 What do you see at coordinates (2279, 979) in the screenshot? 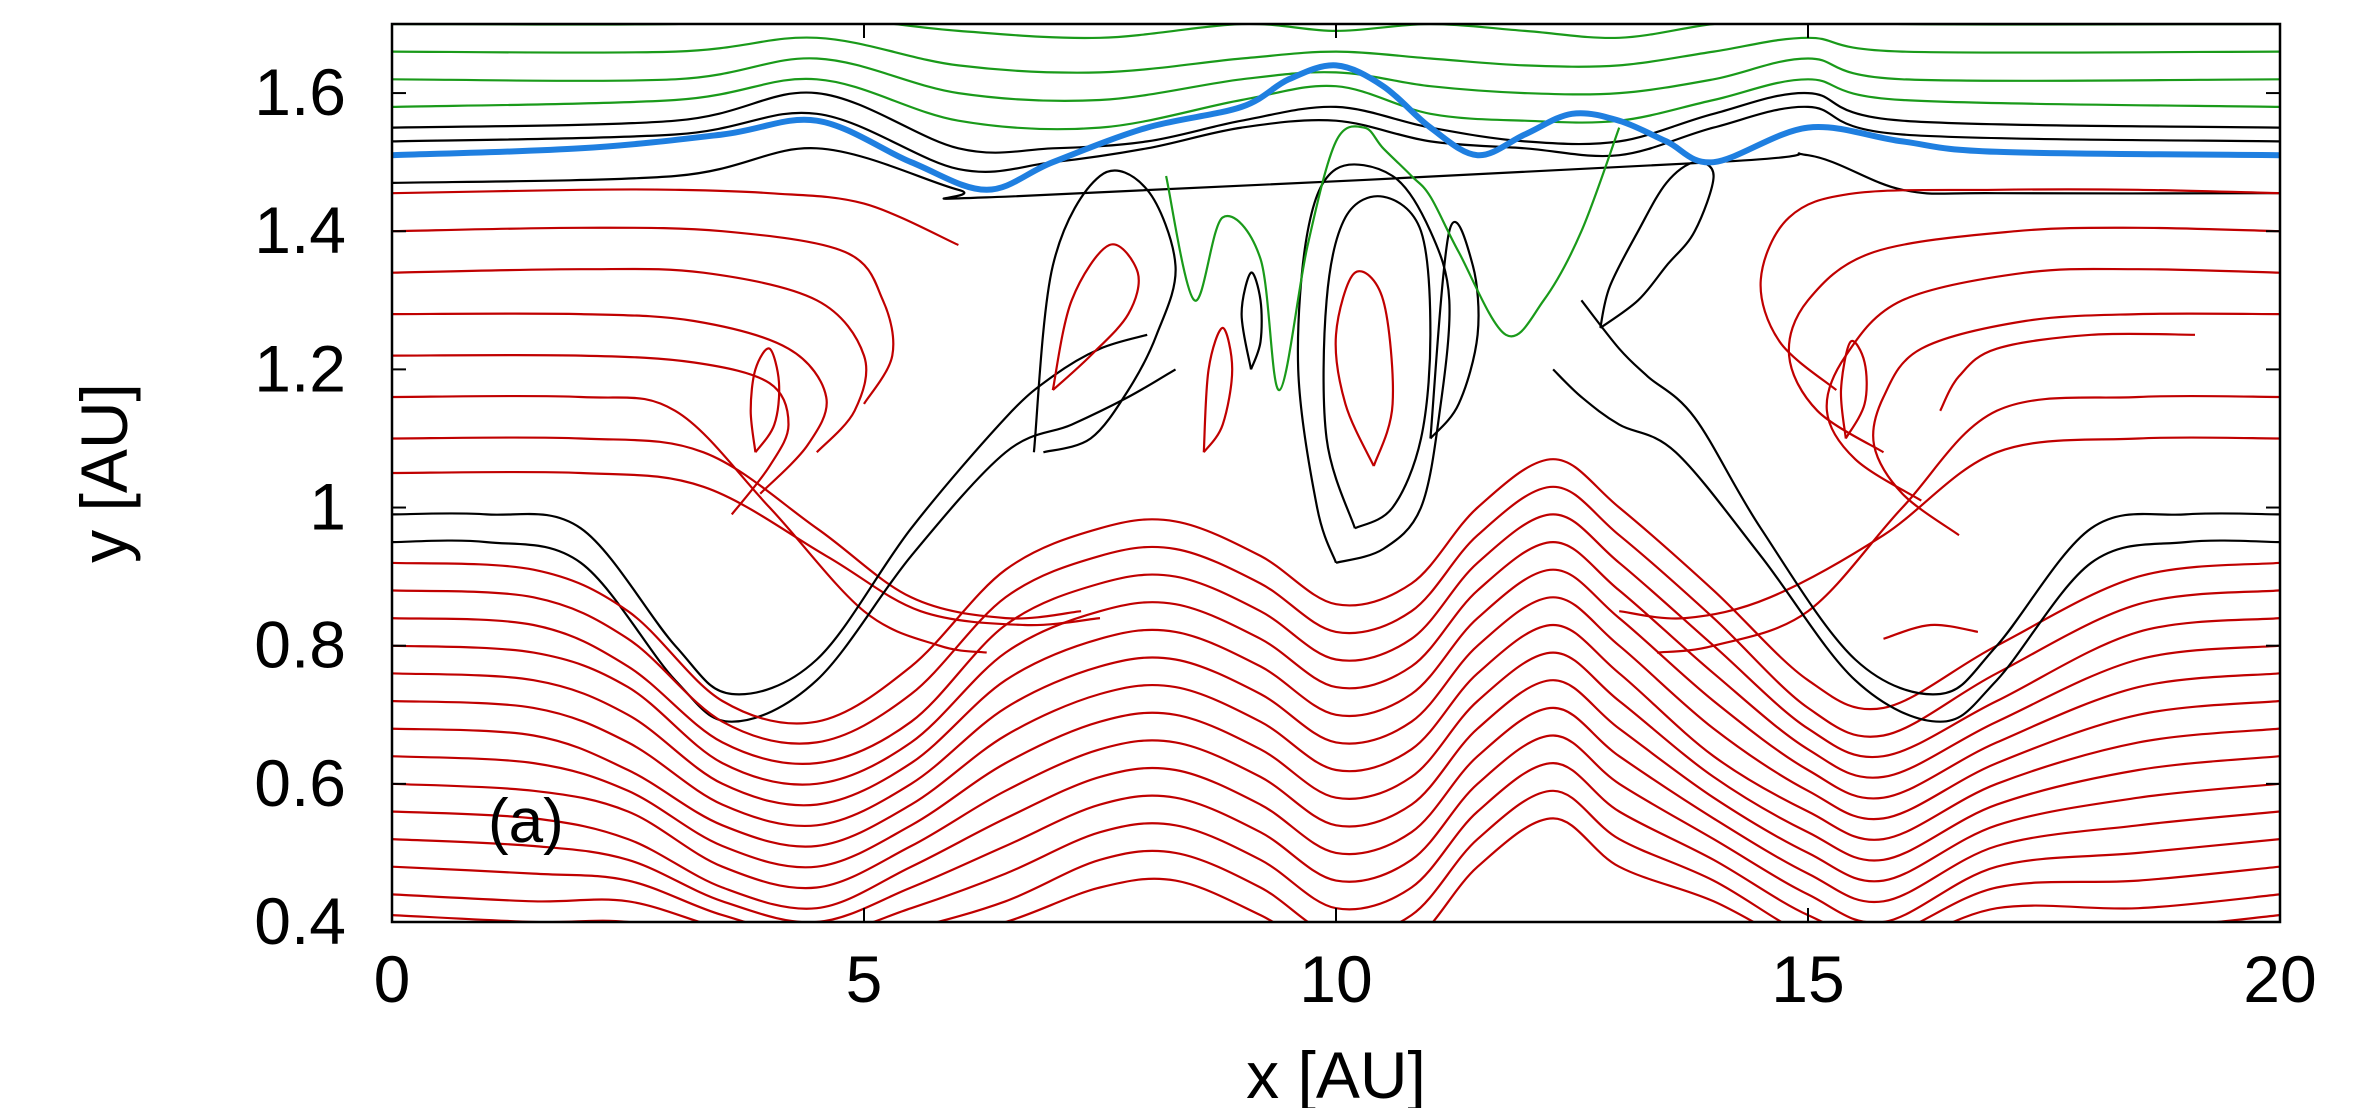
I see `x-tick-label: 20` at bounding box center [2279, 979].